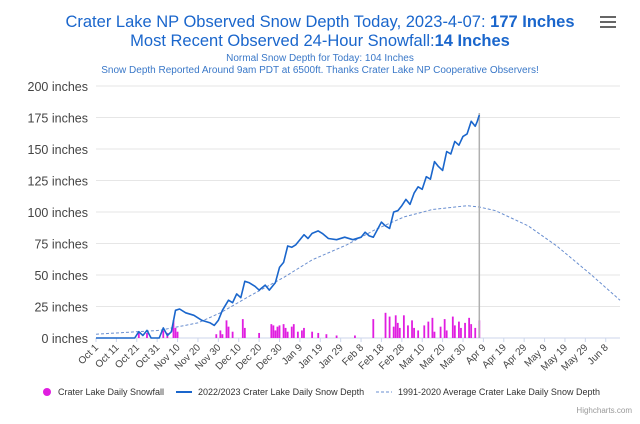 The image size is (640, 424). I want to click on snowfall-legend-swatch, so click(47, 392).